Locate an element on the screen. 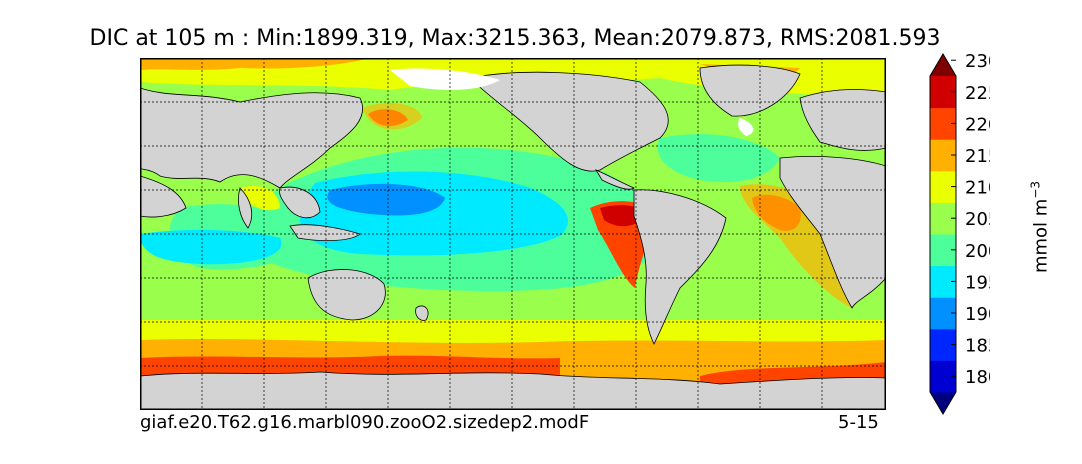  land-africa-east is located at coordinates (163, 196).